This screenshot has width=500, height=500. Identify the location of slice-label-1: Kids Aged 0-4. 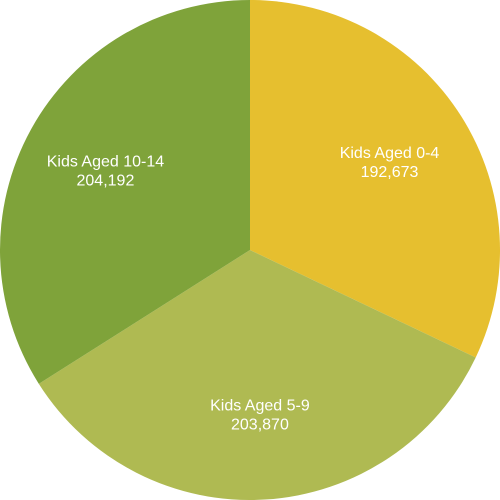
(390, 153).